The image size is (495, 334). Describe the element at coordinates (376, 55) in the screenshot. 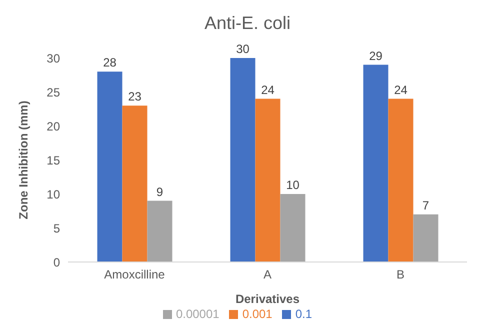

I see `data-label: 29` at that location.